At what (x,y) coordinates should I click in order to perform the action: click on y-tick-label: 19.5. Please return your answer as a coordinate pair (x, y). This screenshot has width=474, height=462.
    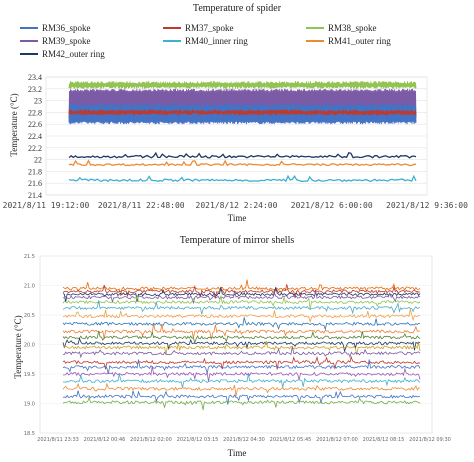
    Looking at the image, I should click on (29, 375).